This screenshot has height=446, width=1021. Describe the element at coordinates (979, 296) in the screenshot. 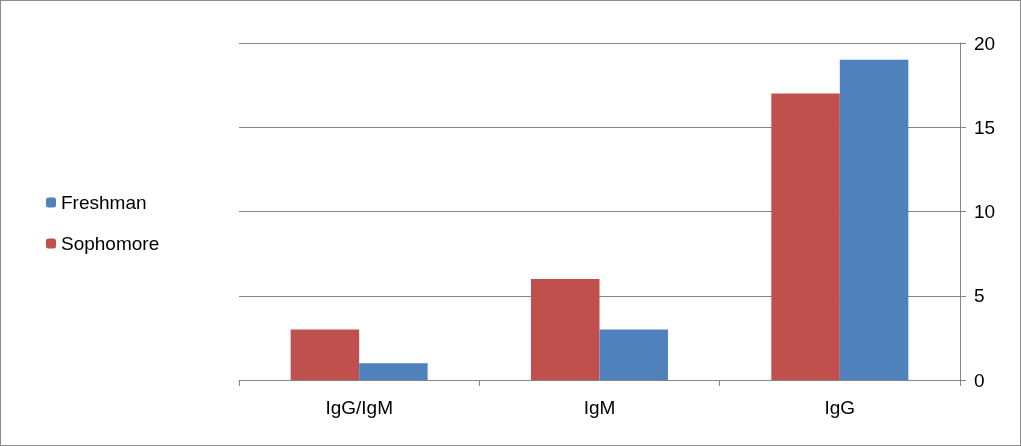

I see `y-tick-label: 5` at that location.